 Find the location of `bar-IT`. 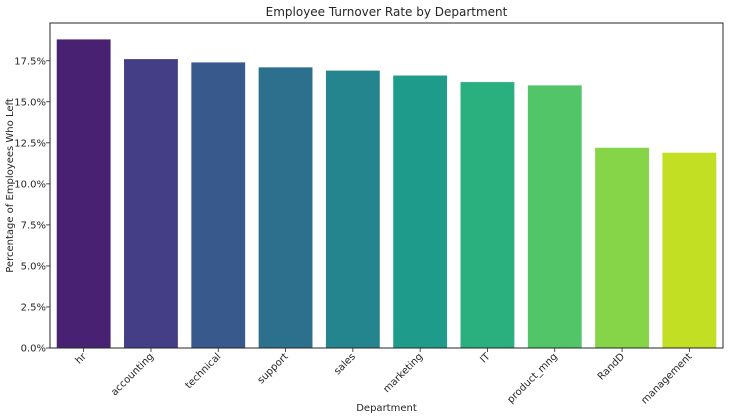

bar-IT is located at coordinates (487, 215).